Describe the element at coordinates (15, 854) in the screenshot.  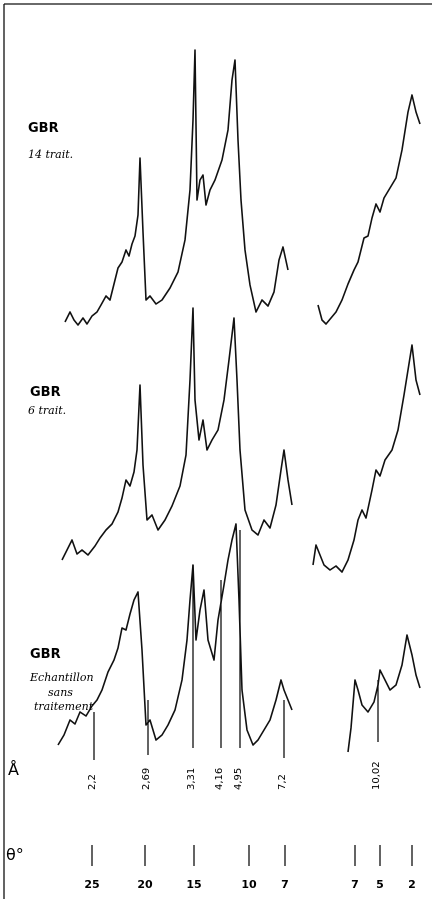
I see `theta-axis-symbol: θ°` at that location.